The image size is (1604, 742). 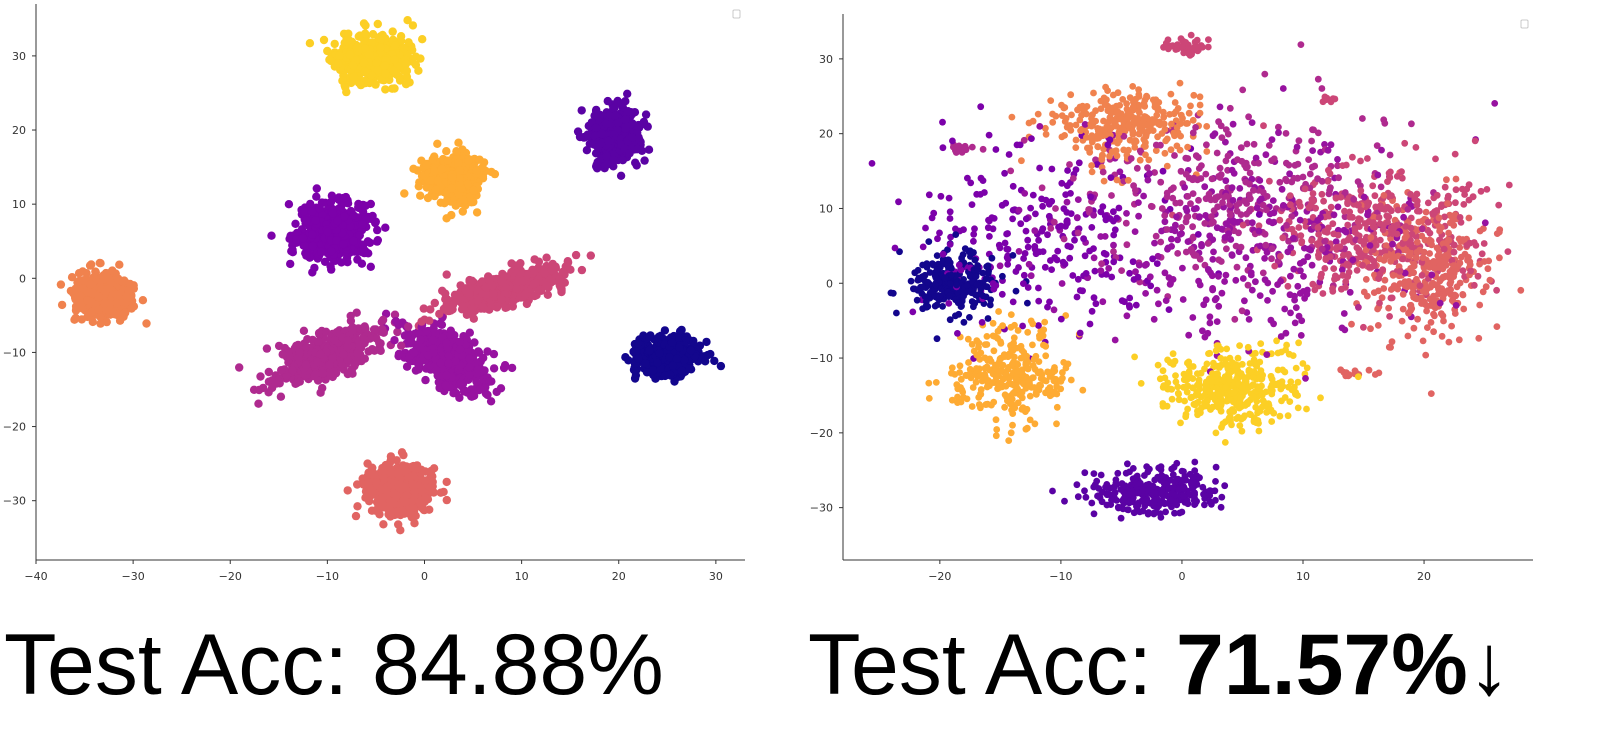 What do you see at coordinates (829, 283) in the screenshot?
I see `y-tick-label: 0` at bounding box center [829, 283].